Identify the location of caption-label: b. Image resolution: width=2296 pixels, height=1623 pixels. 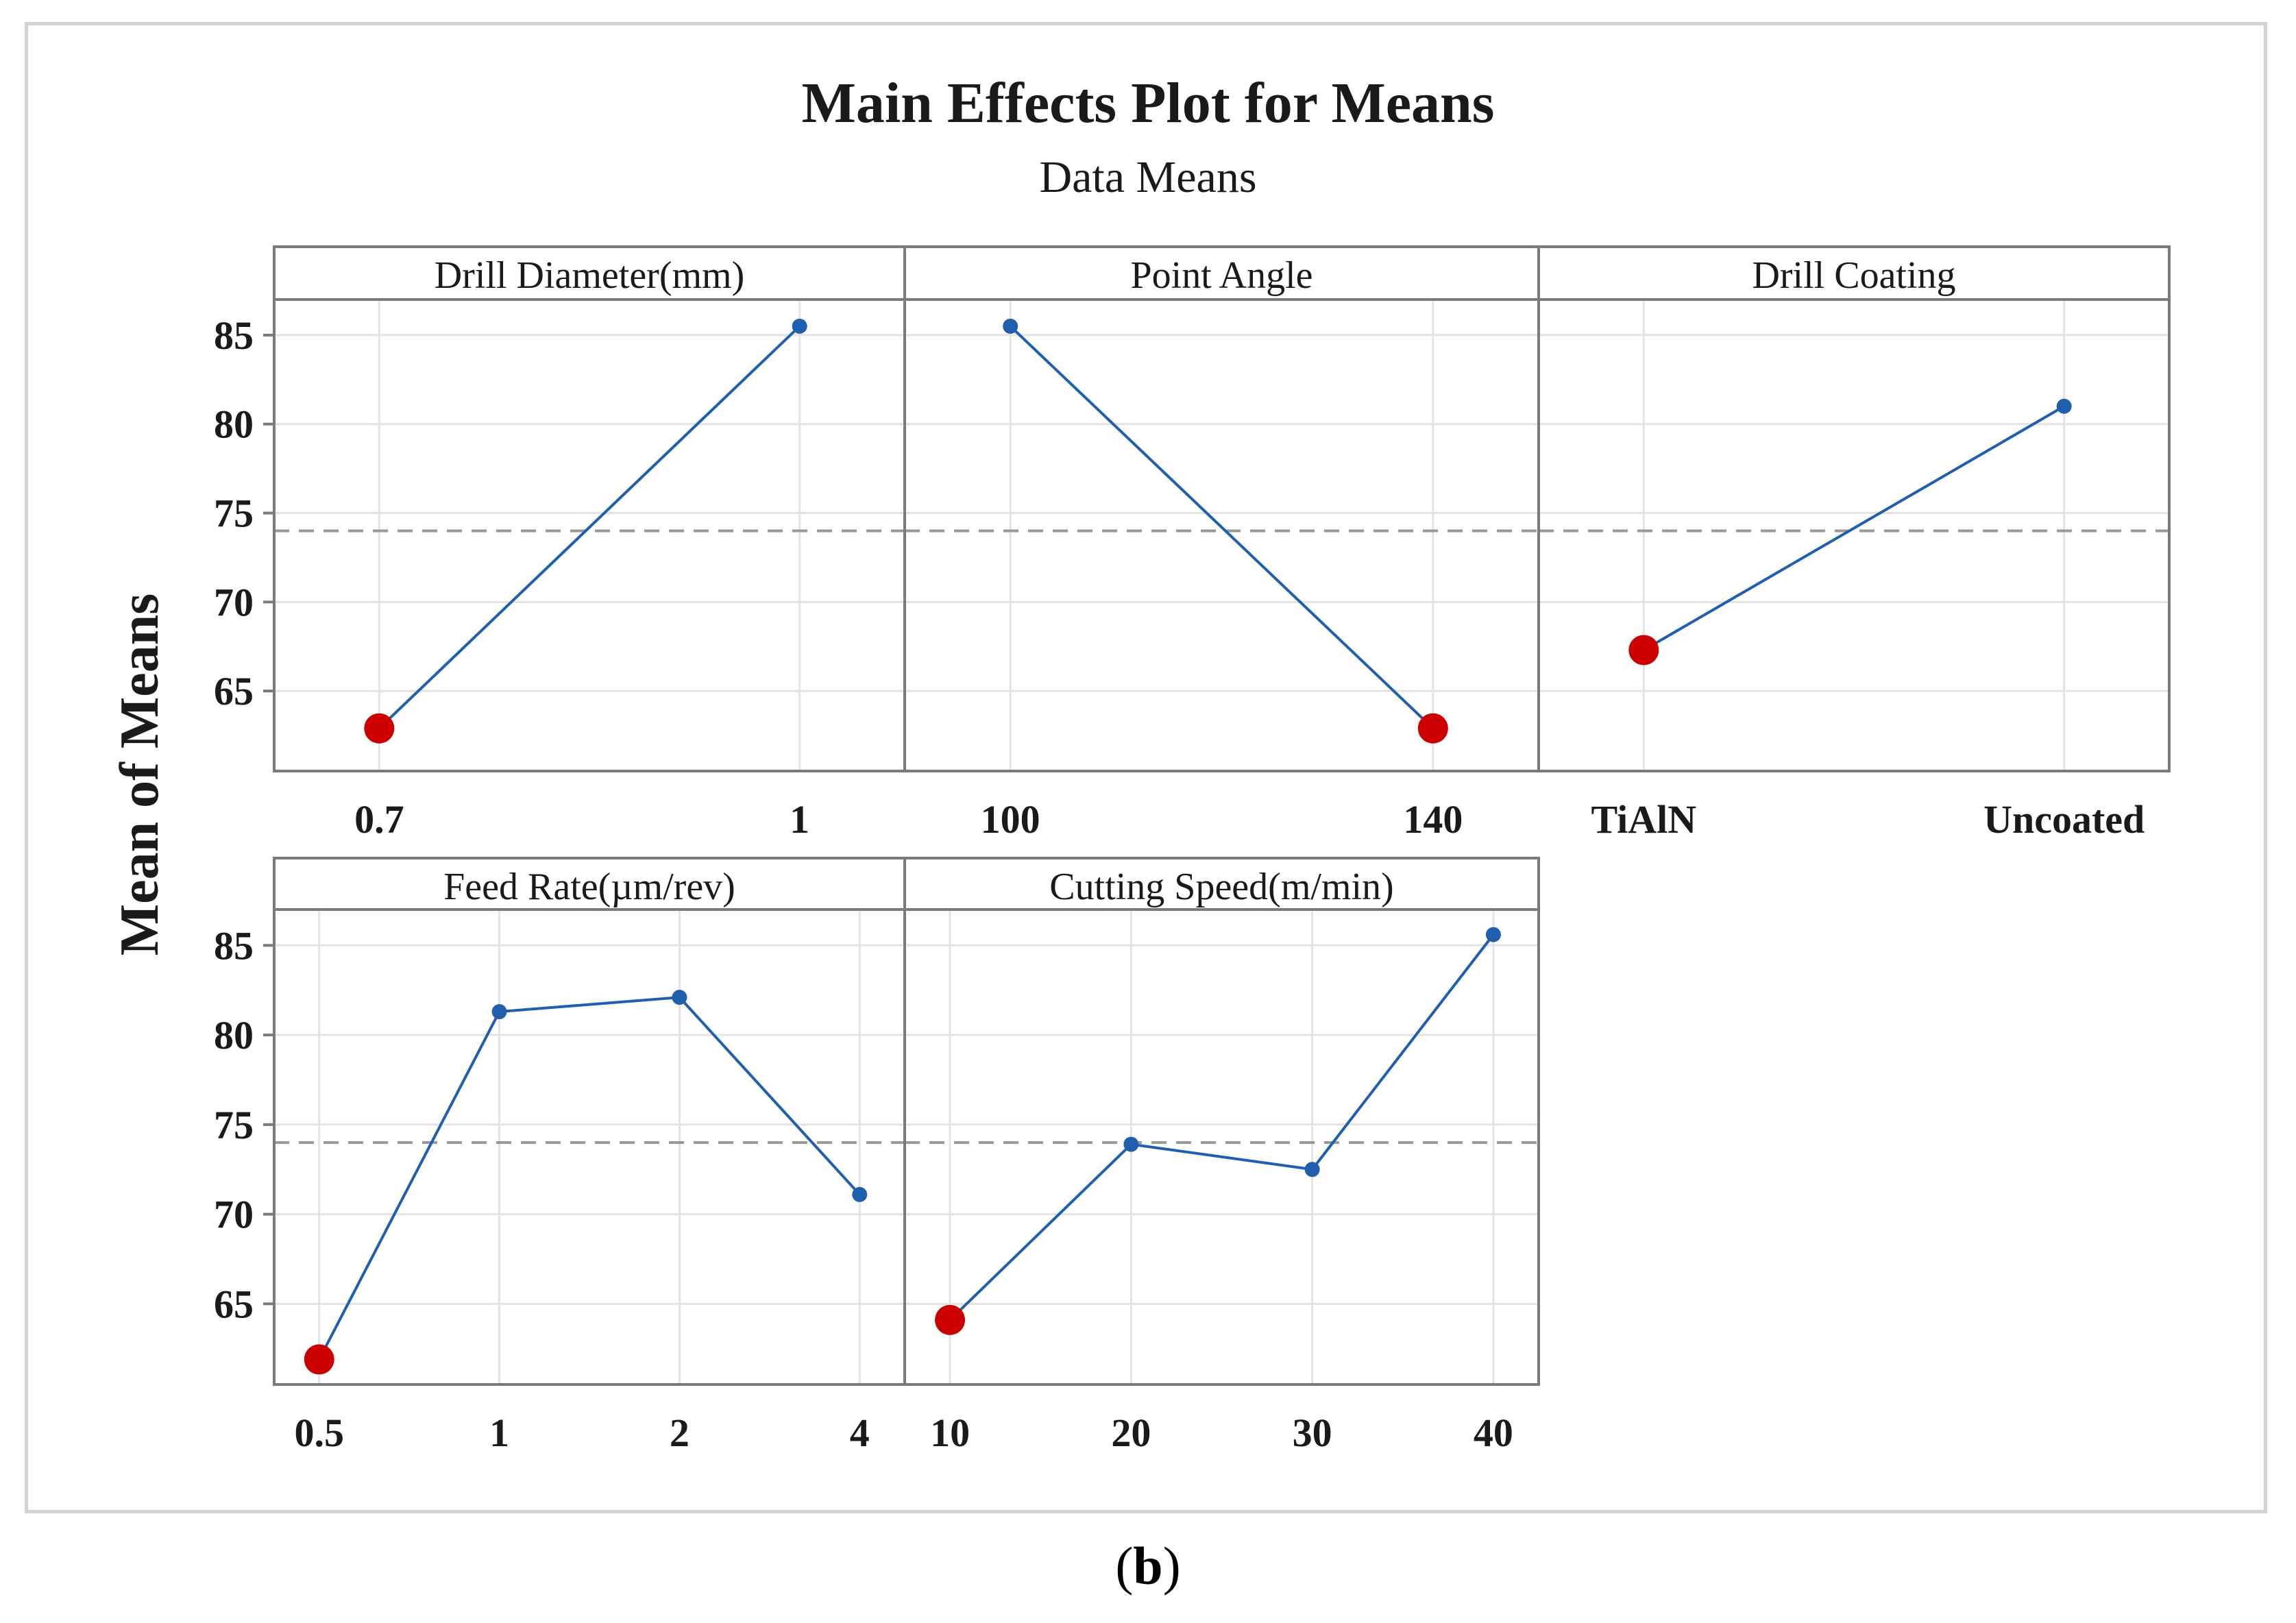
(1148, 1566).